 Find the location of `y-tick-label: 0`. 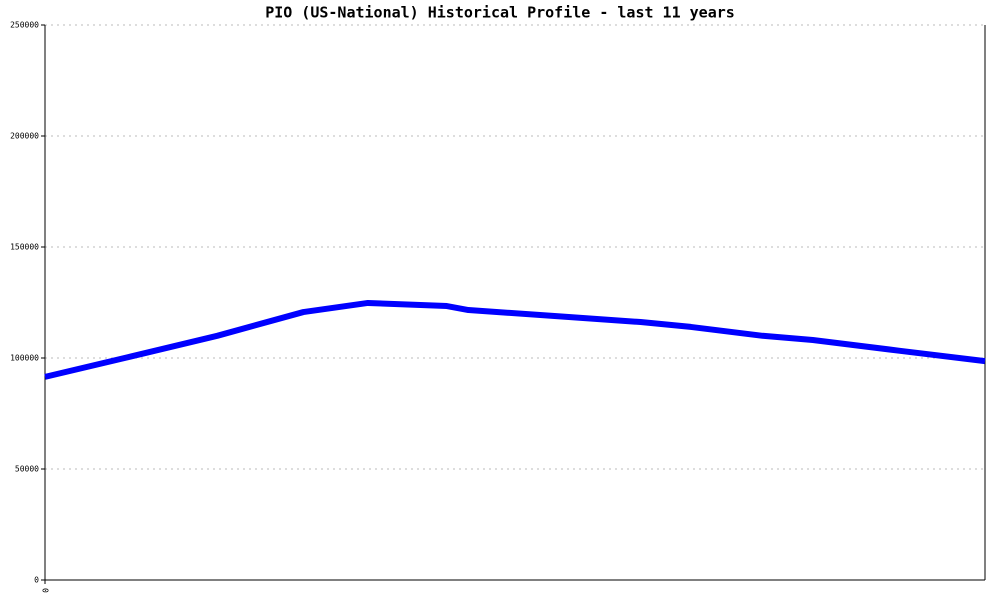

y-tick-label: 0 is located at coordinates (36, 580).